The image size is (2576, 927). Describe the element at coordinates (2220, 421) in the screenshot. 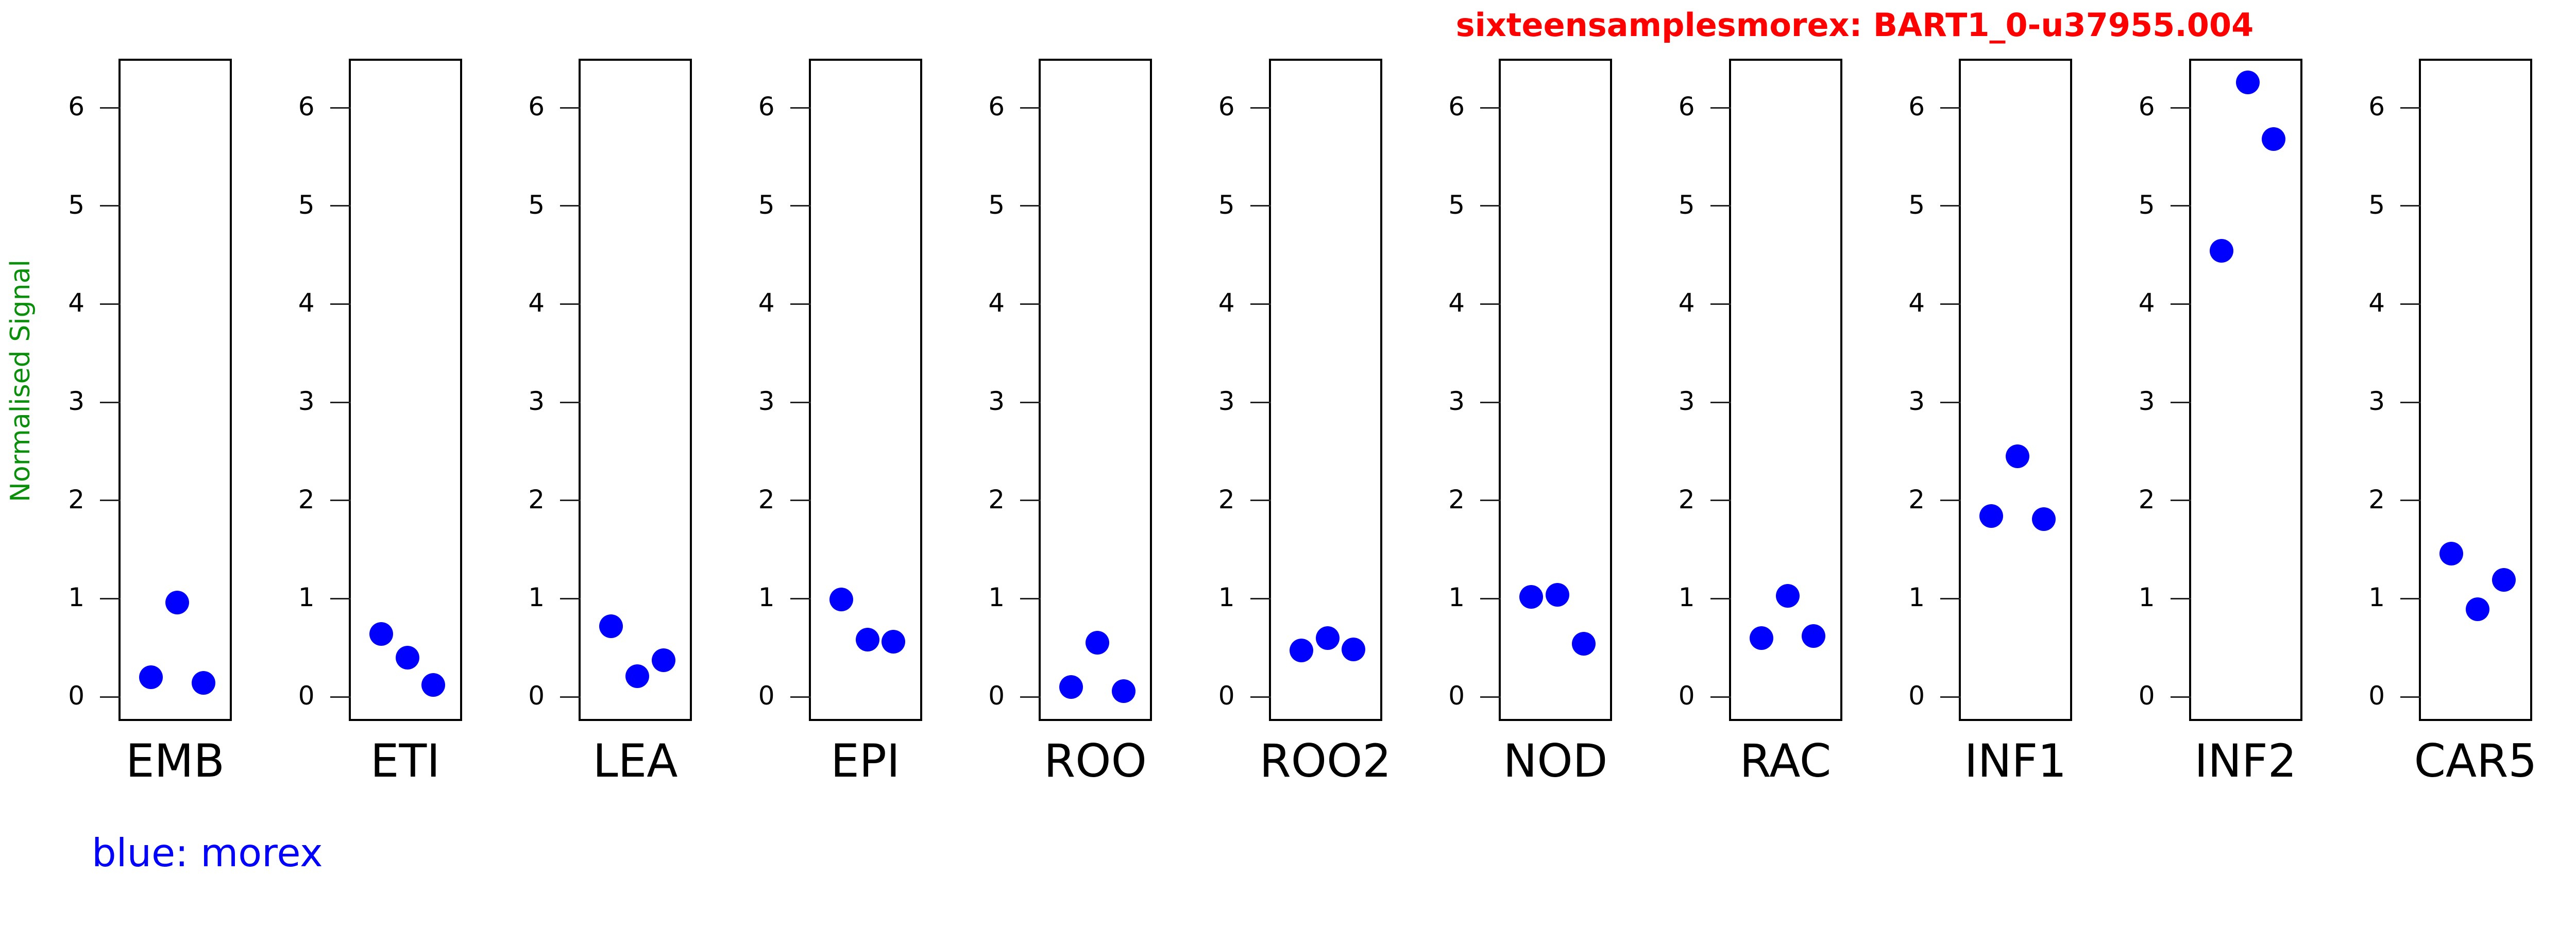

I see `subplot-panel-inf2: 0 1 2 3 4 5 6 INF2` at that location.